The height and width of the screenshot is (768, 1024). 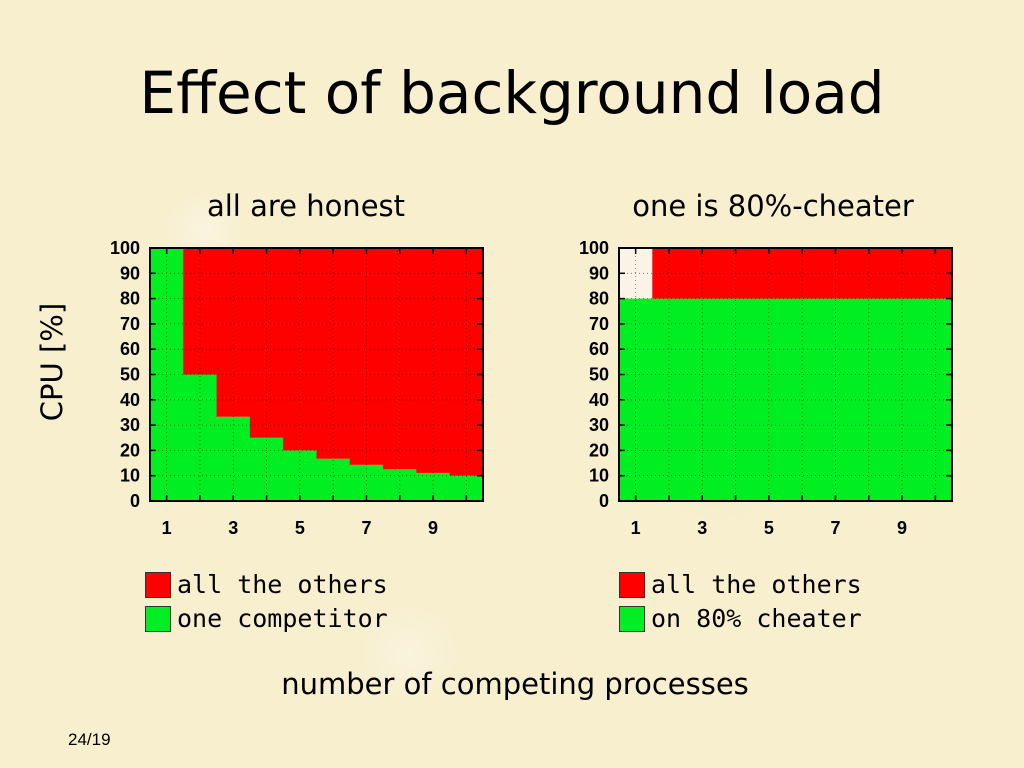 What do you see at coordinates (282, 618) in the screenshot?
I see `legend-label: one competitor` at bounding box center [282, 618].